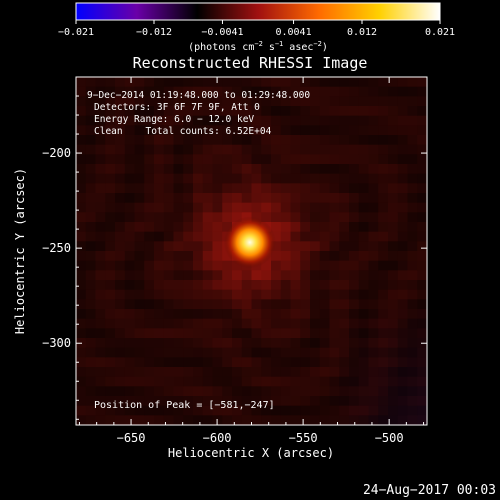 Image resolution: width=500 pixels, height=500 pixels. Describe the element at coordinates (258, 11) in the screenshot. I see `colorbar` at that location.